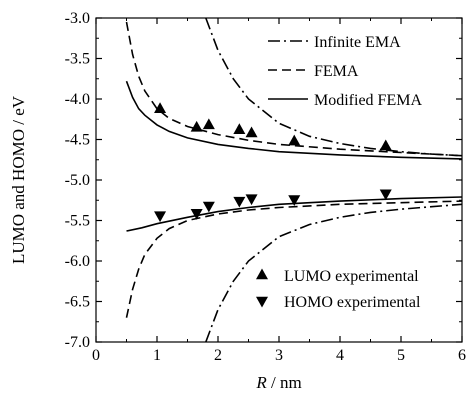 This screenshot has height=396, width=468. I want to click on x-tick-label: 1, so click(157, 355).